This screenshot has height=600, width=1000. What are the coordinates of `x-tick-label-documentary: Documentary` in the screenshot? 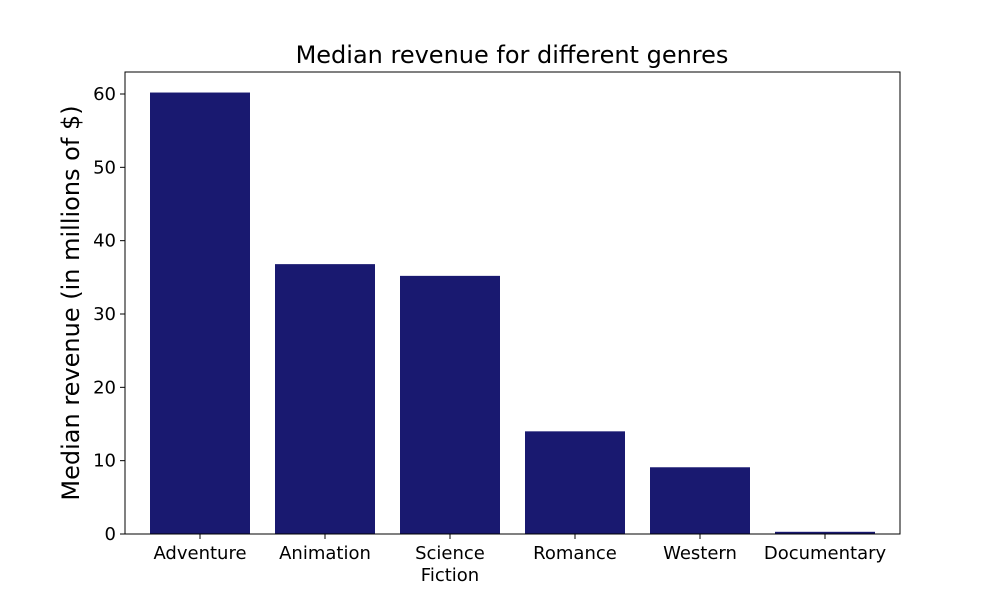 It's located at (825, 553).